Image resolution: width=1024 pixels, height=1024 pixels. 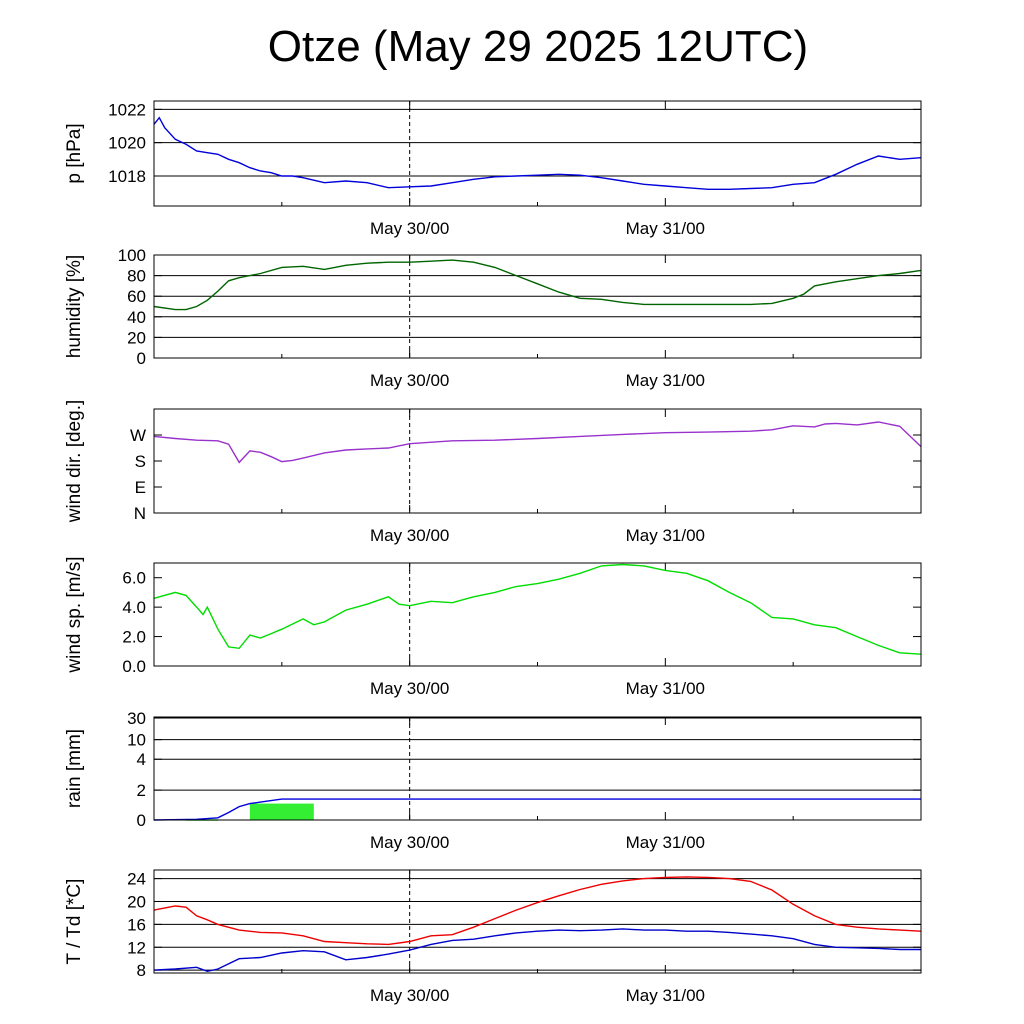 What do you see at coordinates (136, 317) in the screenshot?
I see `y-tick-label: 40` at bounding box center [136, 317].